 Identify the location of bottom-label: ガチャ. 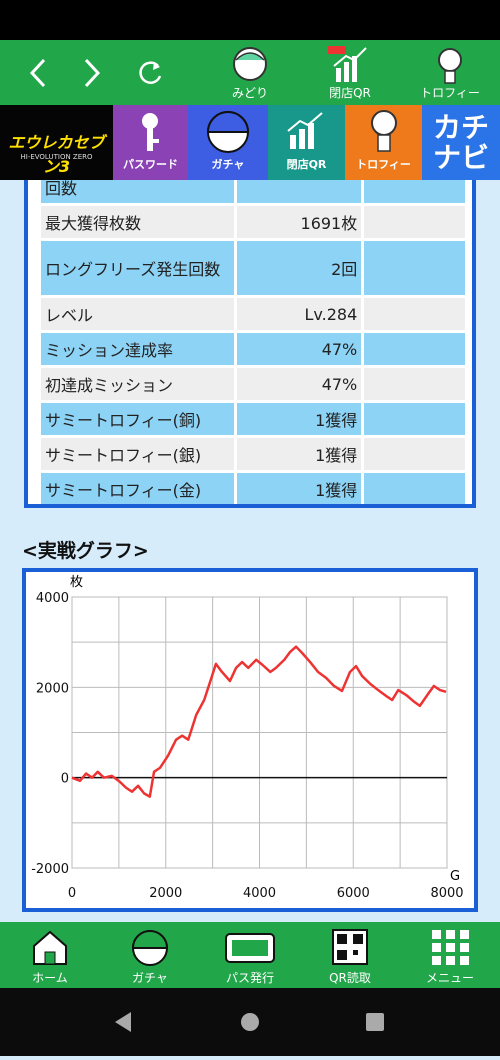
(150, 978).